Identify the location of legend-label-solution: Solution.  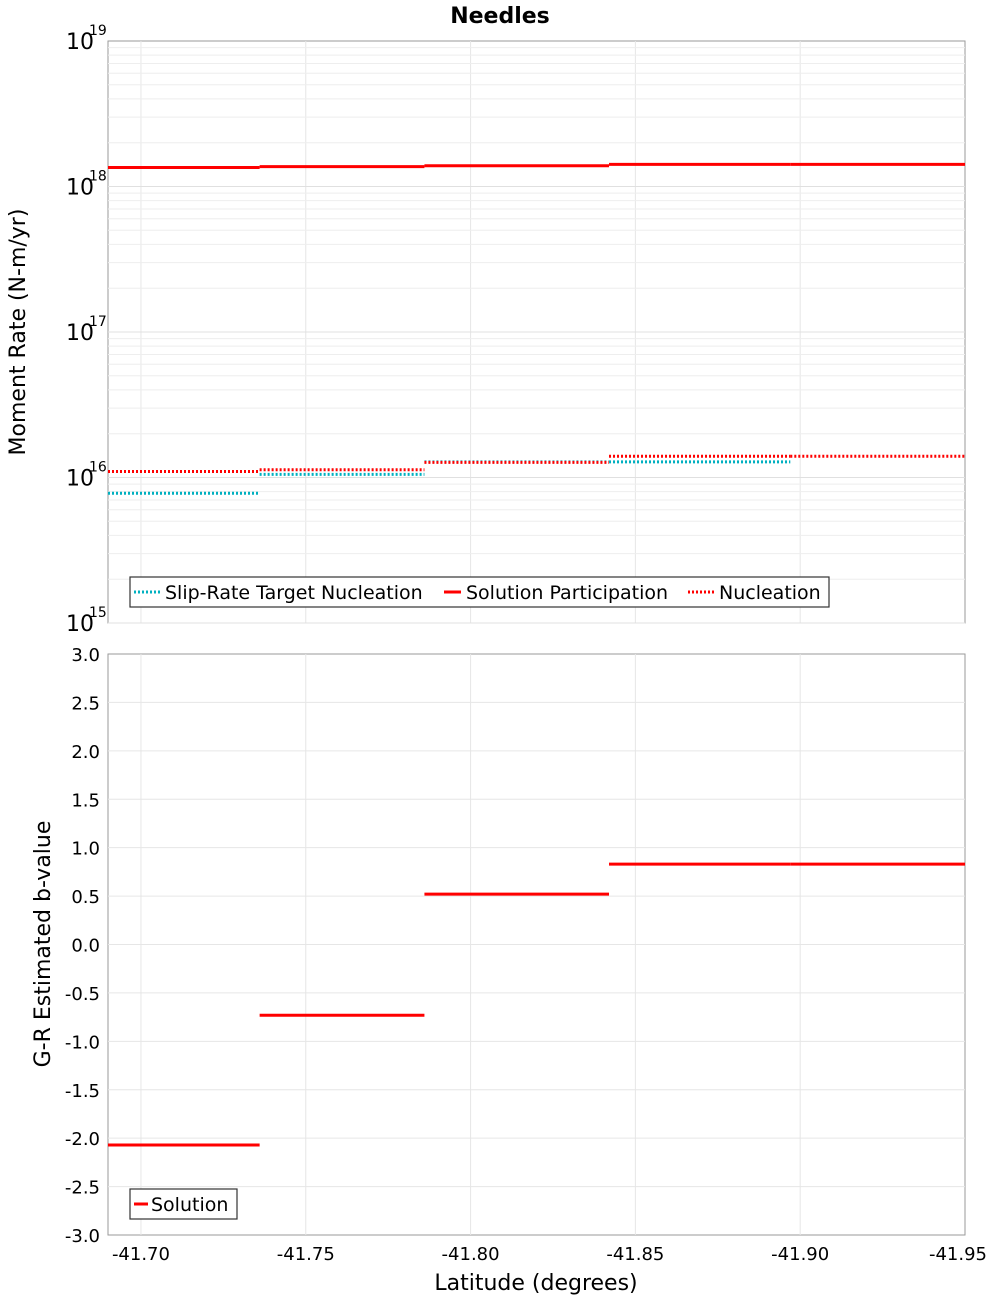
(189, 1205).